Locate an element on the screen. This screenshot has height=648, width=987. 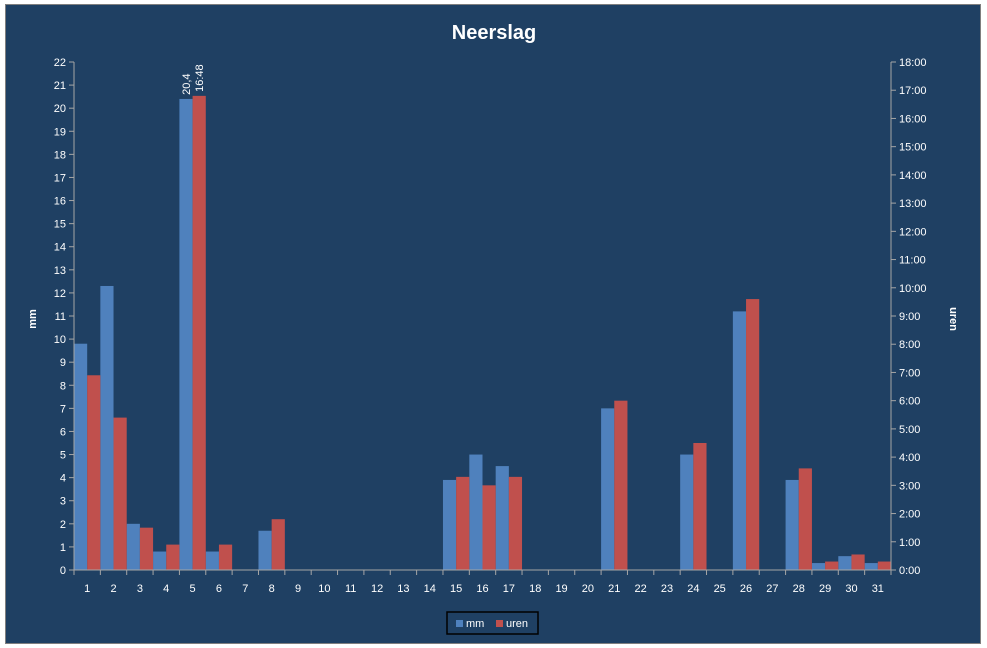
x-tick-label: 22 is located at coordinates (641, 589).